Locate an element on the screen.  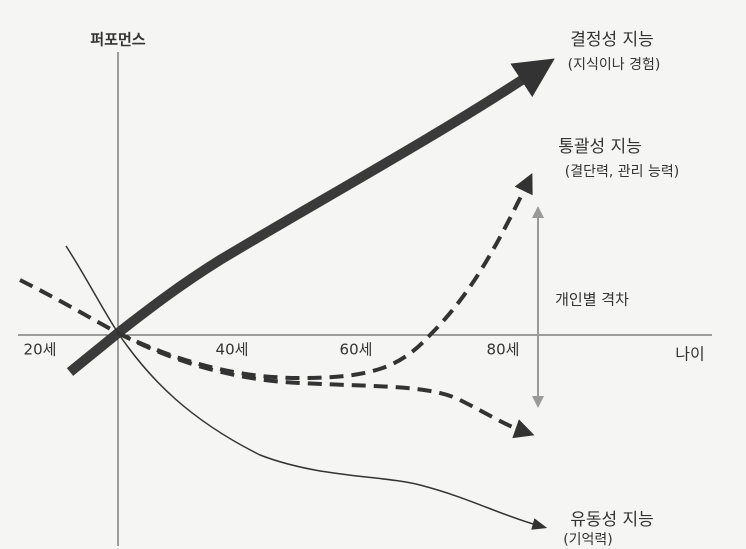
integrative-lower-curve is located at coordinates (326, 385).